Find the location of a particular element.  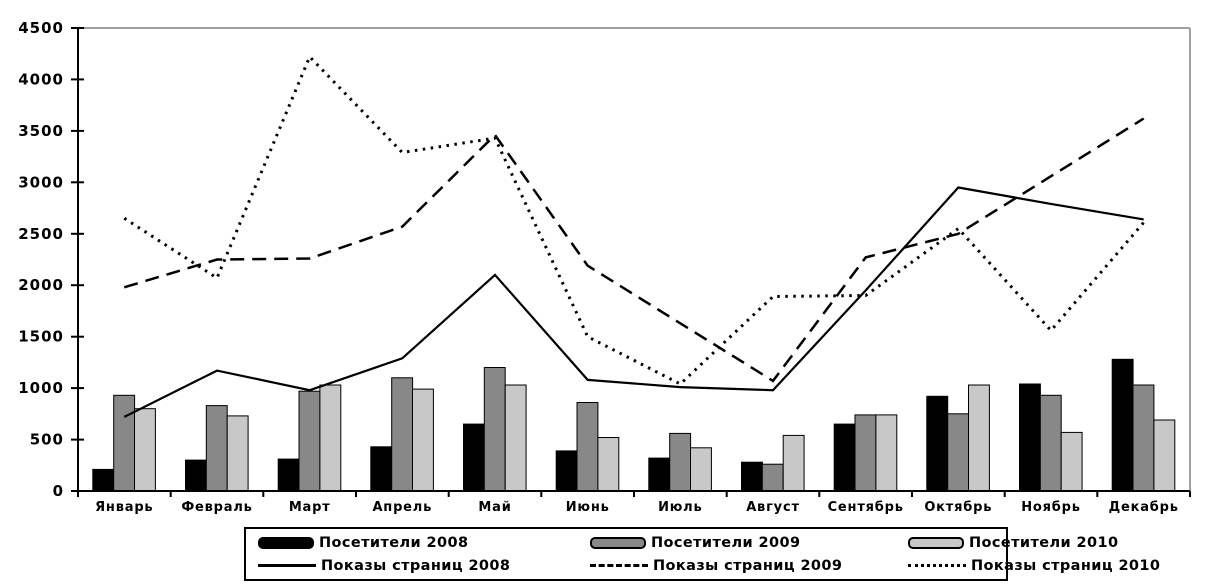

bar-Посетители-2010-Март is located at coordinates (330, 438).